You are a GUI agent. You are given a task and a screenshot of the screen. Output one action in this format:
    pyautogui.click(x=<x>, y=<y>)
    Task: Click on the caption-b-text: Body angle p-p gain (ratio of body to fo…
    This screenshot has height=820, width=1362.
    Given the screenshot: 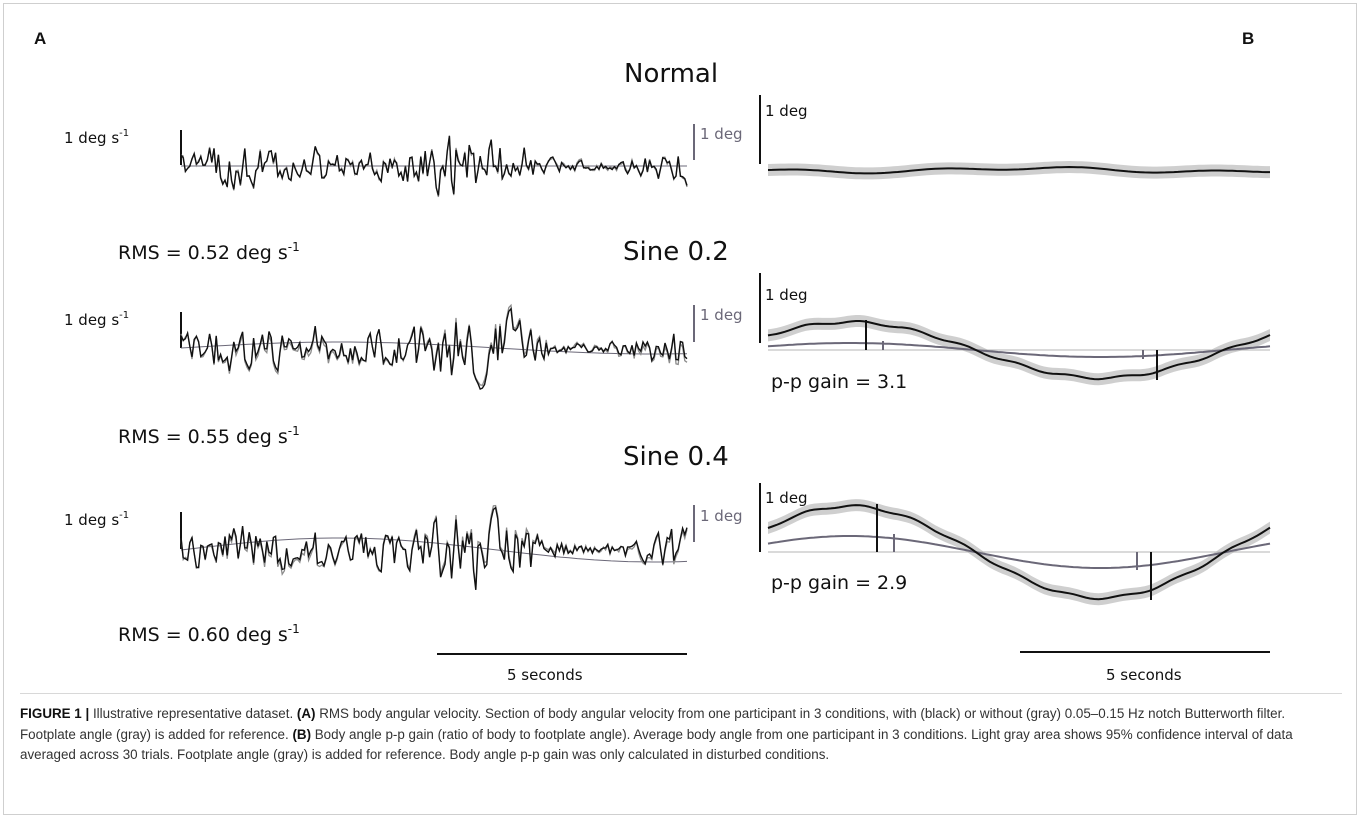 What is the action you would take?
    pyautogui.click(x=656, y=744)
    